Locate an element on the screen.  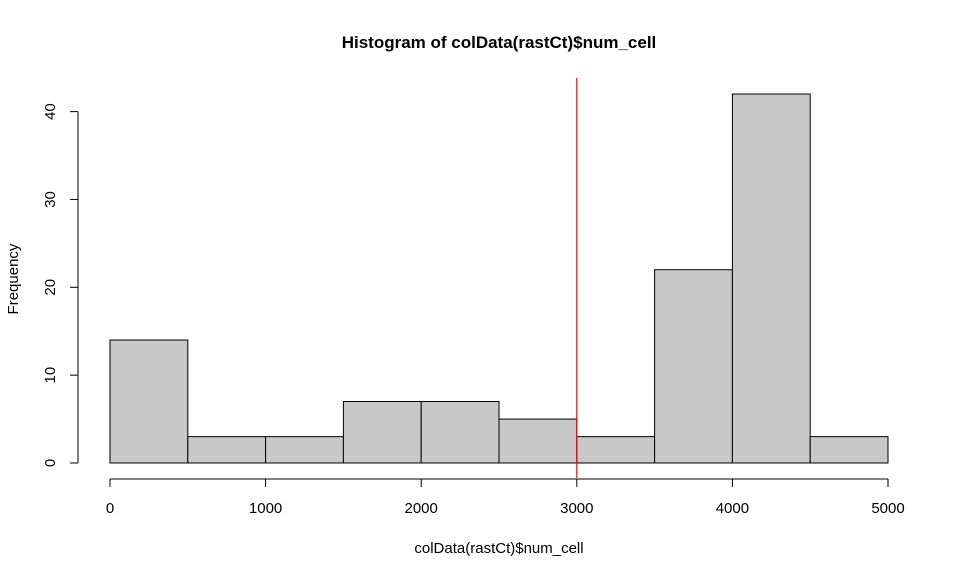
y-tick-label: 10 is located at coordinates (50, 375).